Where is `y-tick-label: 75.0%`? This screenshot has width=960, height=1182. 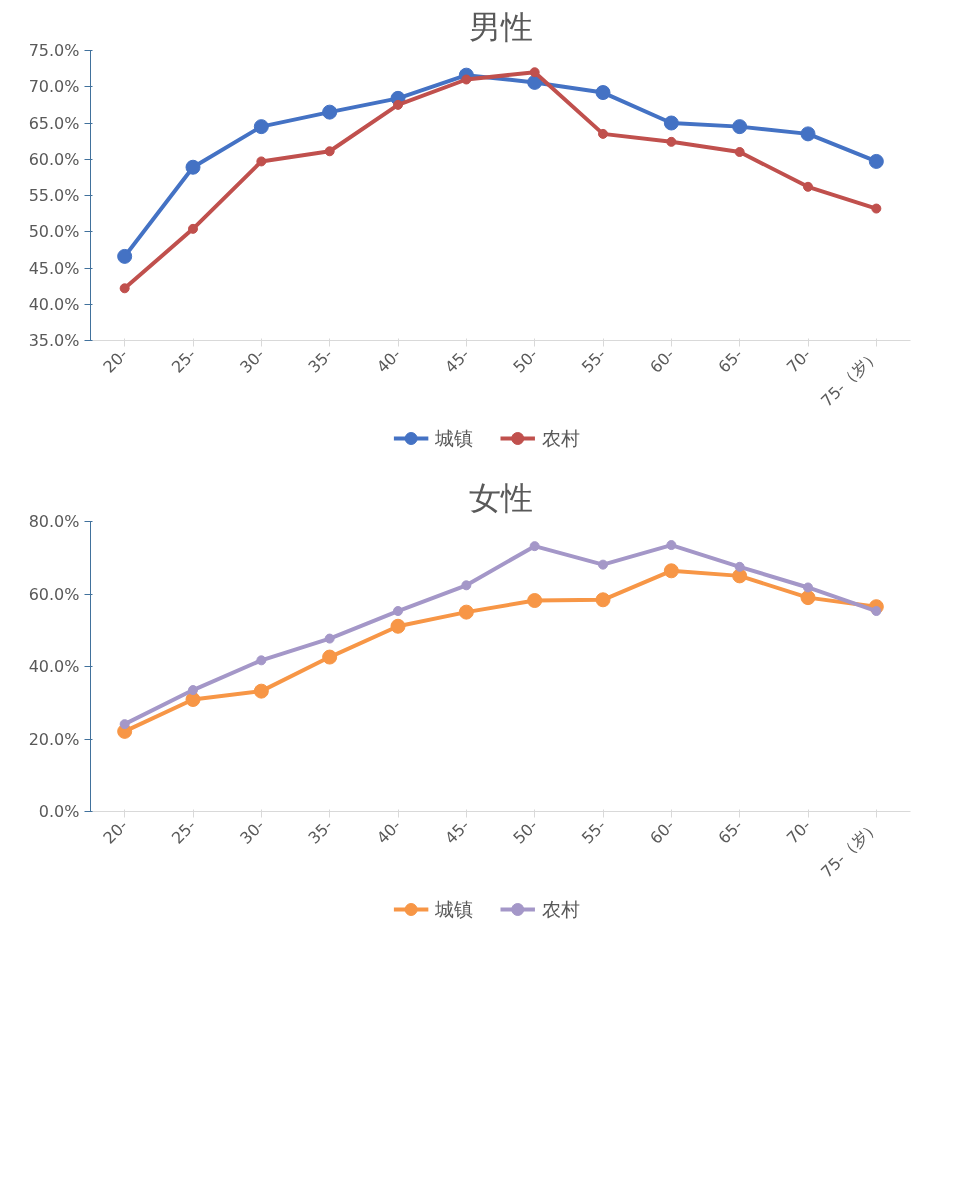 y-tick-label: 75.0% is located at coordinates (54, 50).